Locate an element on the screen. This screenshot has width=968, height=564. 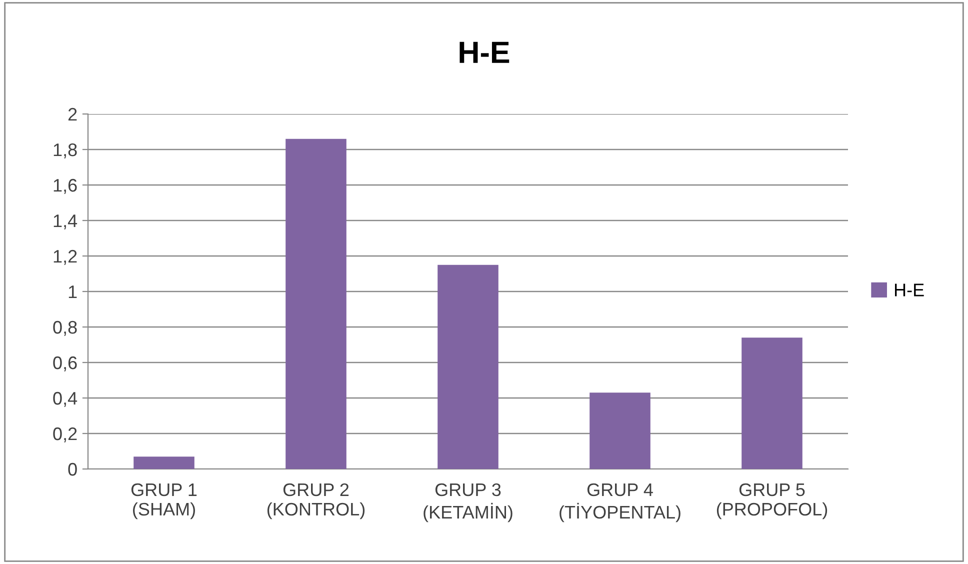
y-tick-label: 0 is located at coordinates (72, 469).